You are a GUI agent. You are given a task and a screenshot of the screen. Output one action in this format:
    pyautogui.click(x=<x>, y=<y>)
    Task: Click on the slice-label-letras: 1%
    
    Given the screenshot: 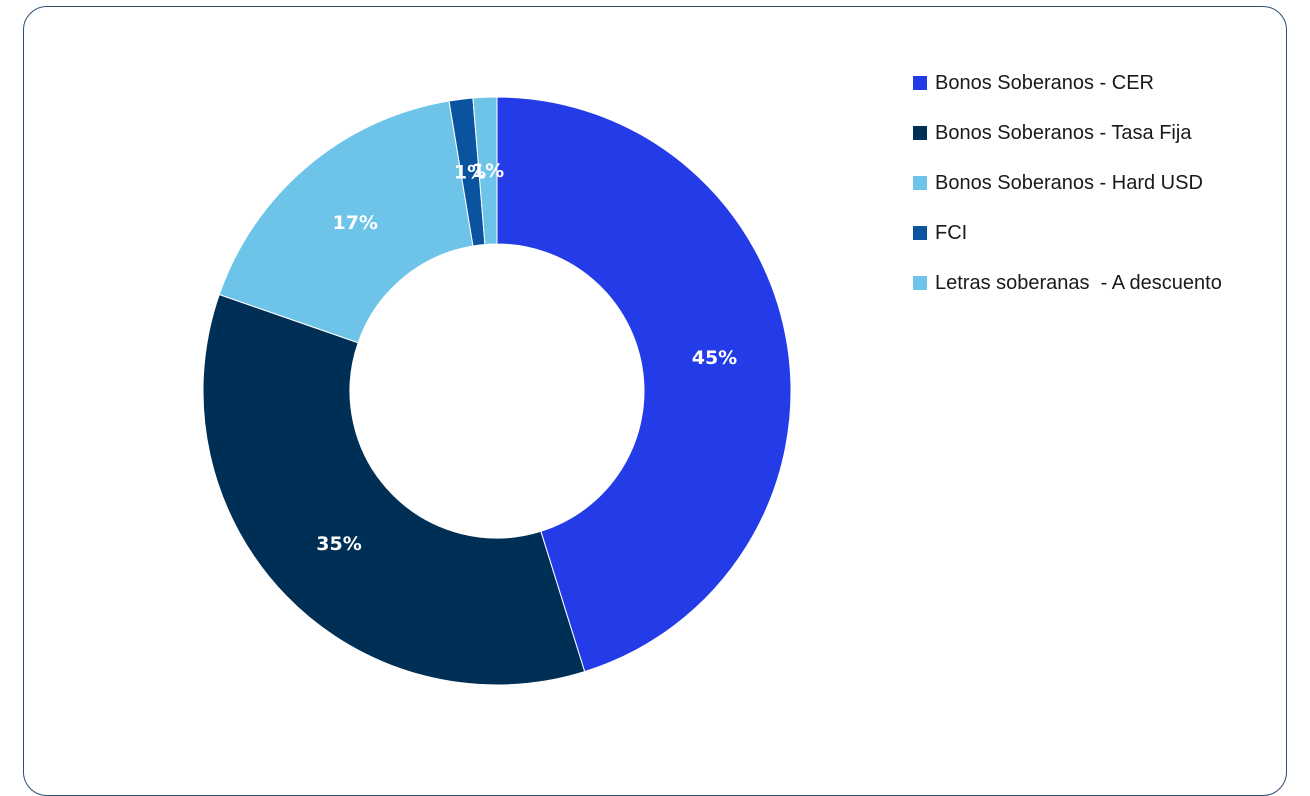 What is the action you would take?
    pyautogui.click(x=488, y=171)
    